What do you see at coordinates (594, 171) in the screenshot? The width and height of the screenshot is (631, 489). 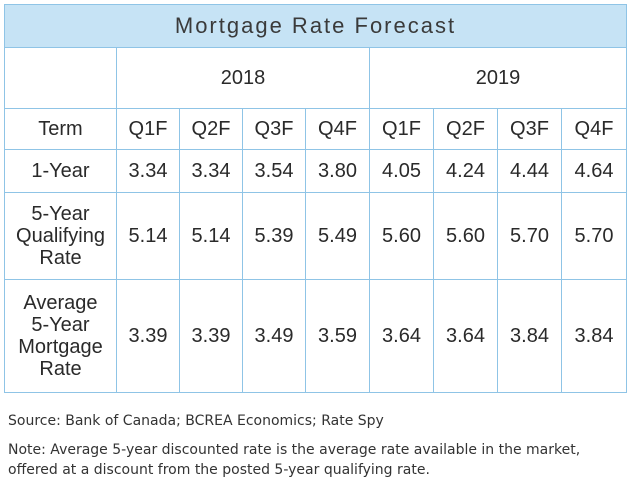 I see `rate-cell: 4.64` at bounding box center [594, 171].